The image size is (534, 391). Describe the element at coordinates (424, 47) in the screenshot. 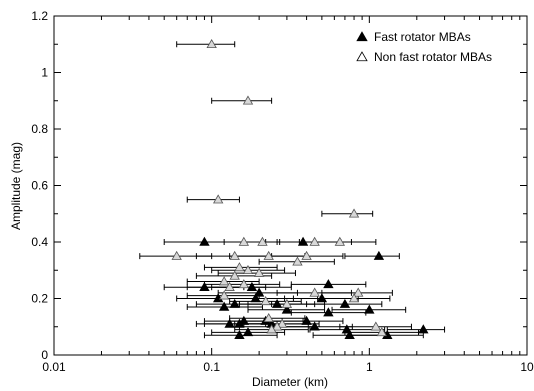

I see `legend: Fast rotator MBAs Non fast rotator MBAs` at that location.